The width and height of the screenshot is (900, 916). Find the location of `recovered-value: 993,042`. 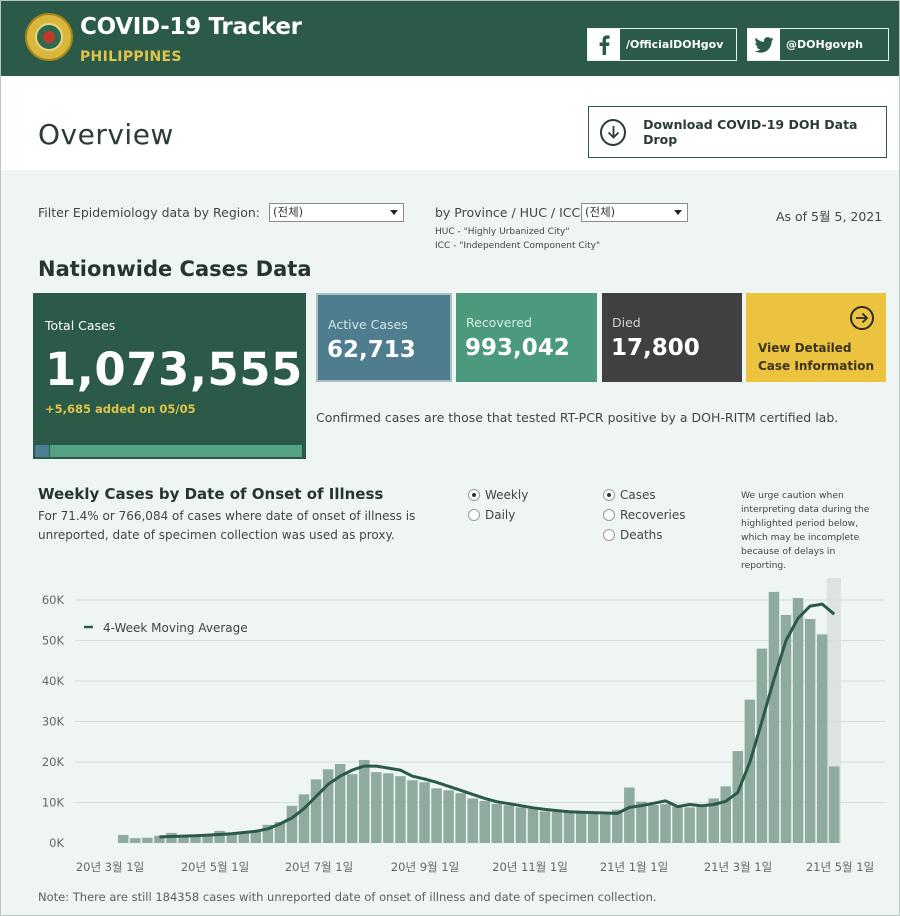

recovered-value: 993,042 is located at coordinates (517, 348).